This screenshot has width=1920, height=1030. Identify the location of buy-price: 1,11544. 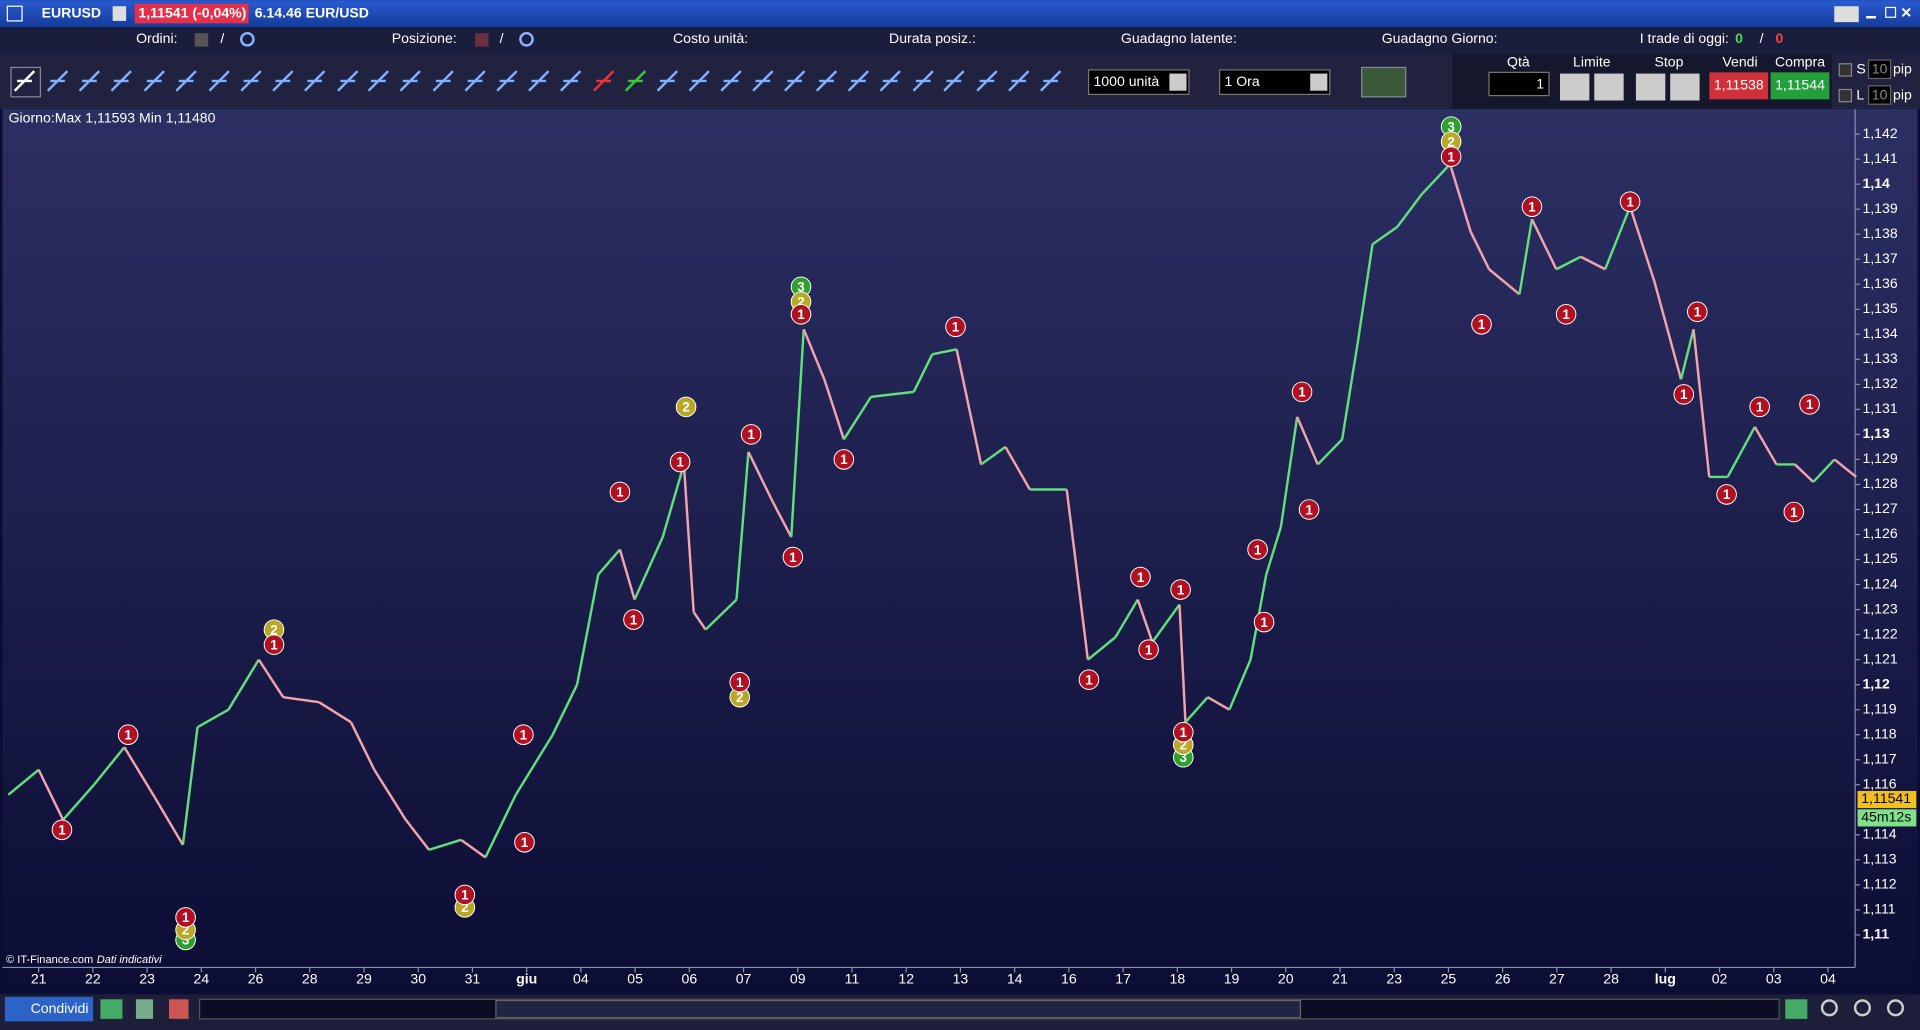
(1800, 85).